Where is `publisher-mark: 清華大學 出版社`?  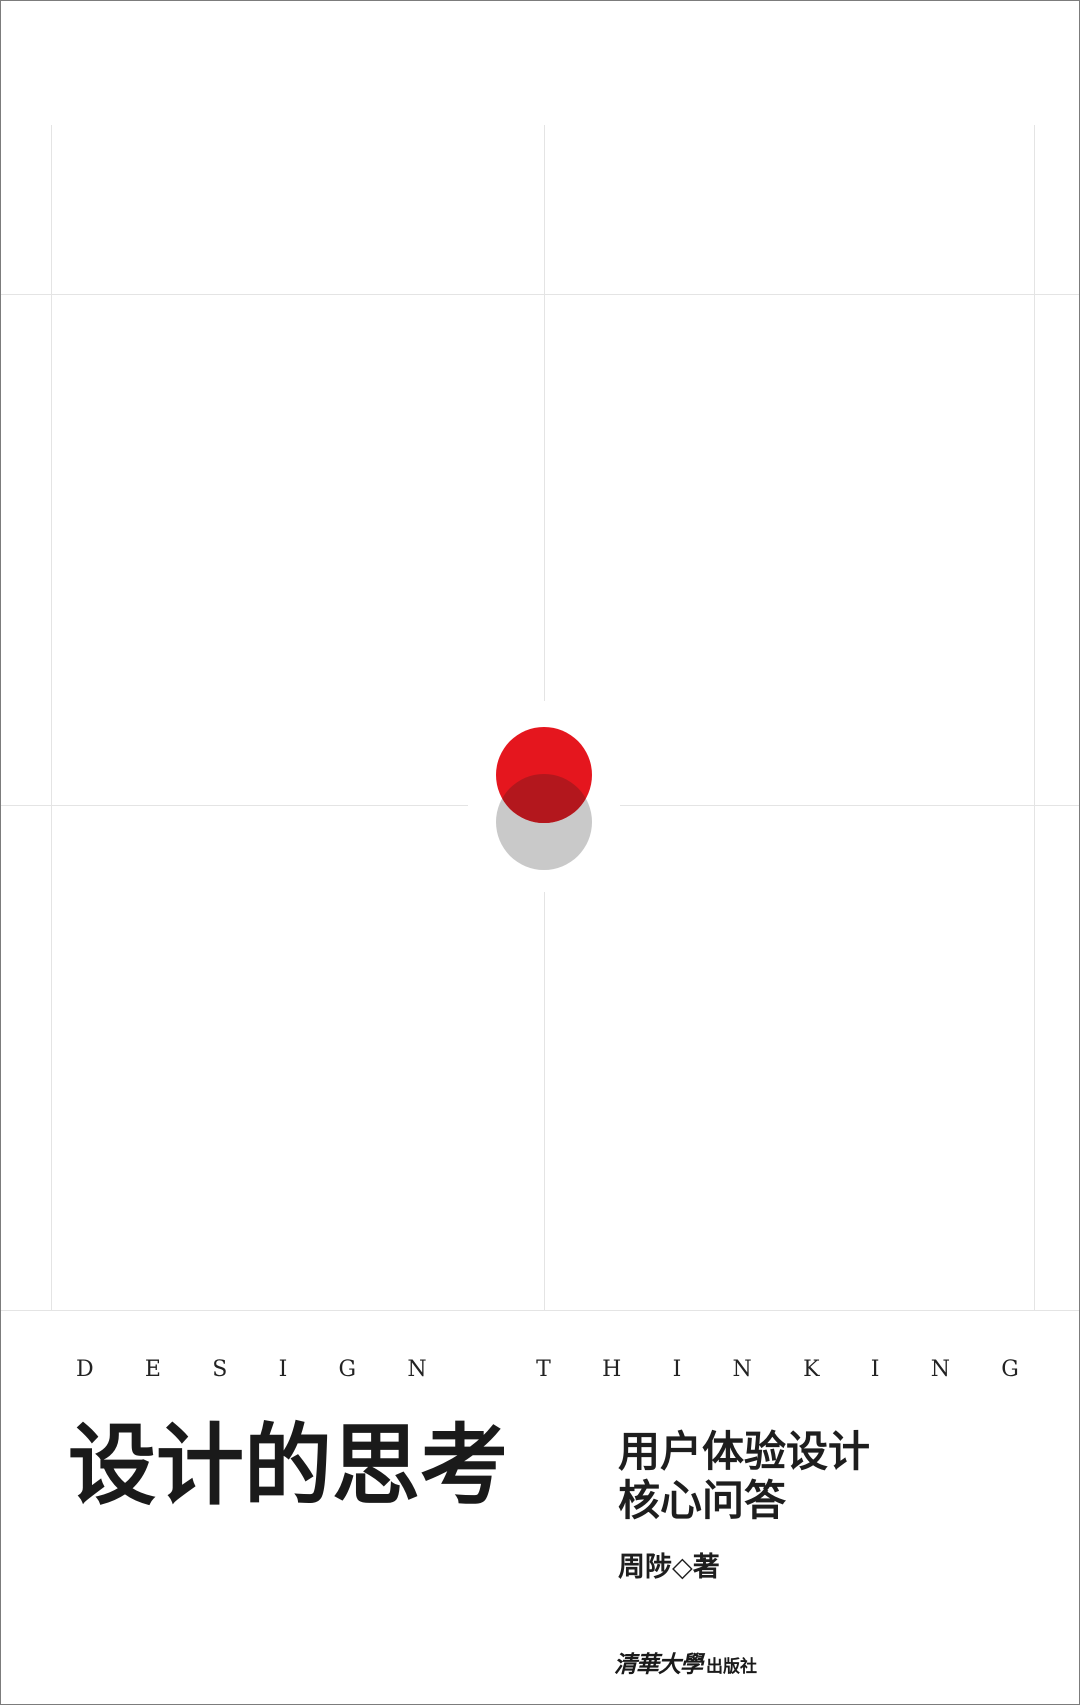
publisher-mark: 清華大學 出版社 is located at coordinates (685, 1666).